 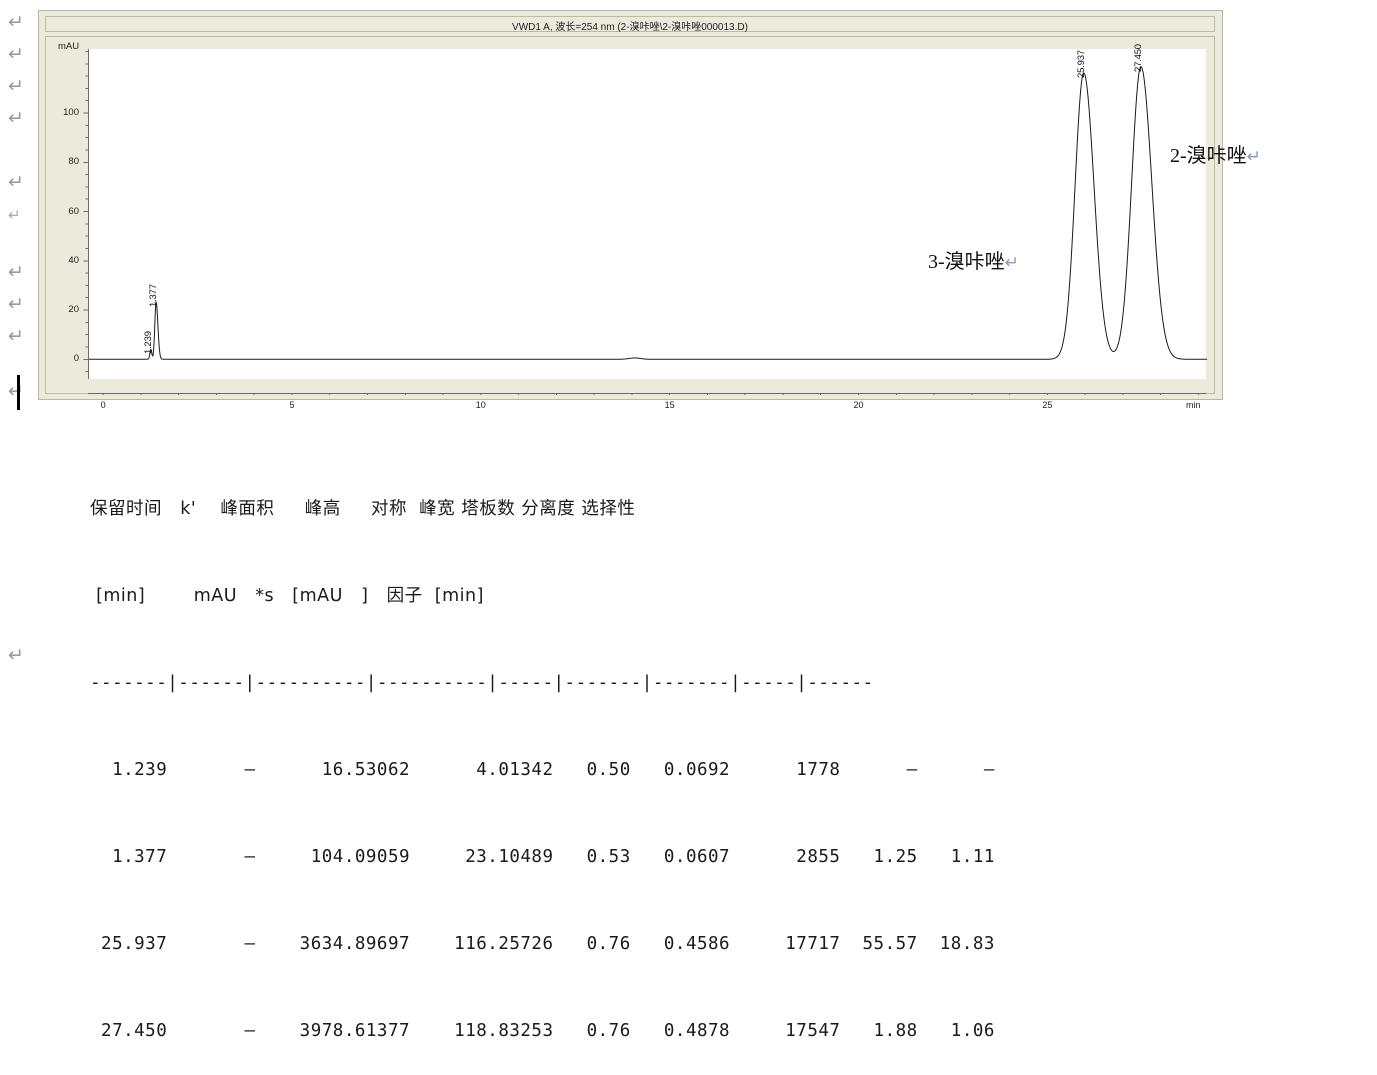 I want to click on peak-retention-time-label: 27.450, so click(x=1138, y=57).